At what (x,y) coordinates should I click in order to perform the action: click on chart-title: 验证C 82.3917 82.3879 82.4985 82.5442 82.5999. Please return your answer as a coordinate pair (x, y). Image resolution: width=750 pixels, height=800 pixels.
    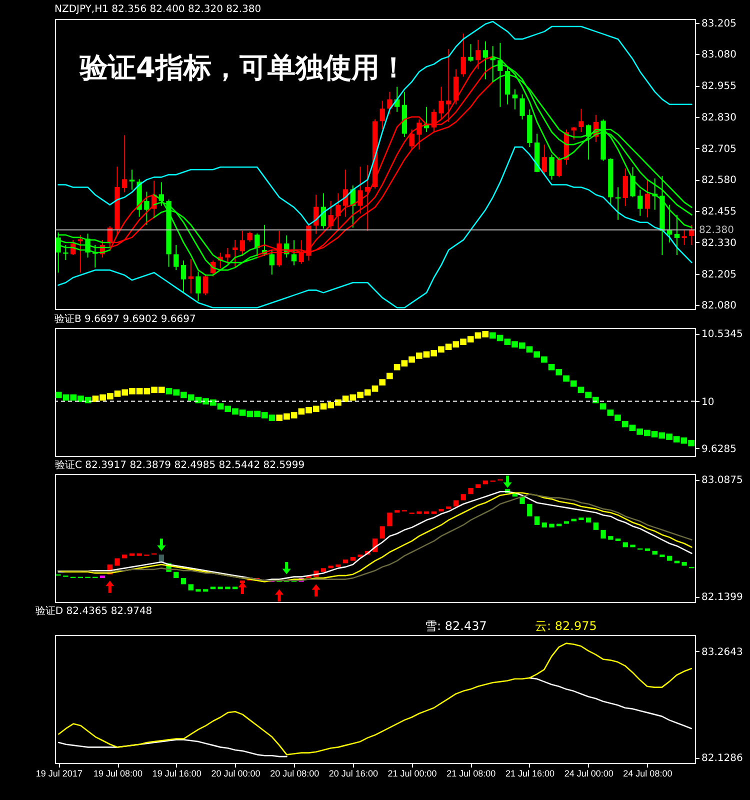
    Looking at the image, I should click on (180, 465).